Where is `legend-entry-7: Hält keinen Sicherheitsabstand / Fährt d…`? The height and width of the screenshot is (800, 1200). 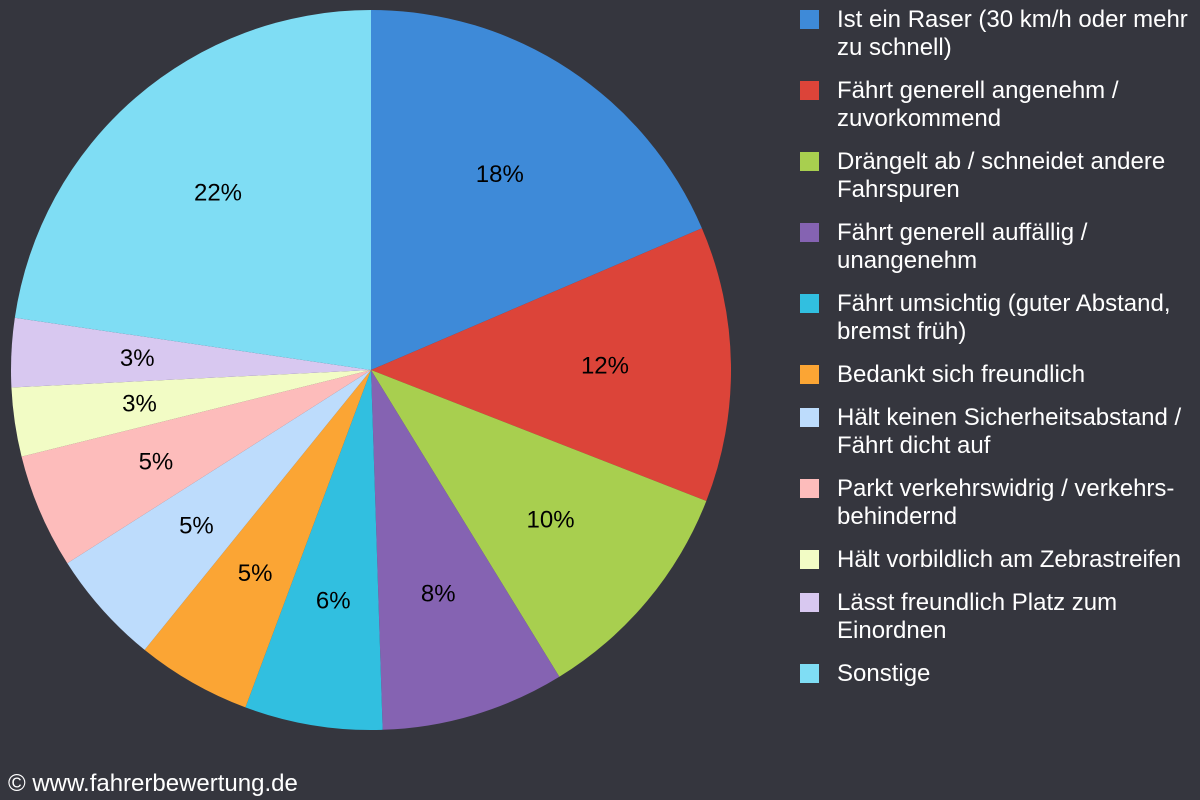 legend-entry-7: Hält keinen Sicherheitsabstand / Fährt d… is located at coordinates (998, 432).